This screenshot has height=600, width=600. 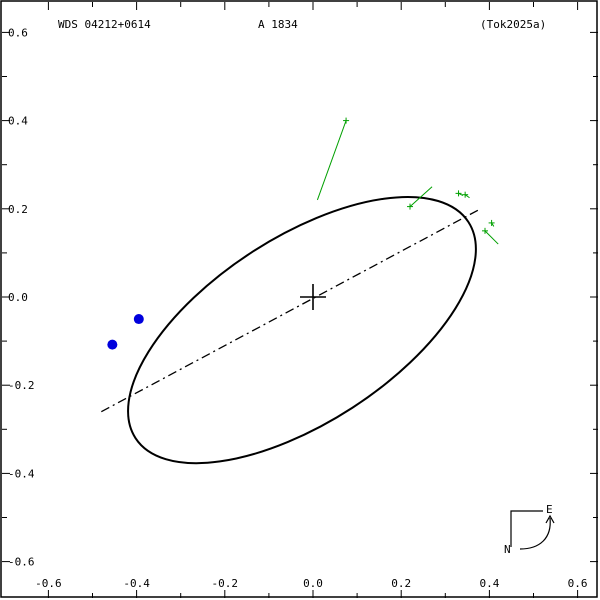 I want to click on y-tick-label: 0.4, so click(x=18, y=121).